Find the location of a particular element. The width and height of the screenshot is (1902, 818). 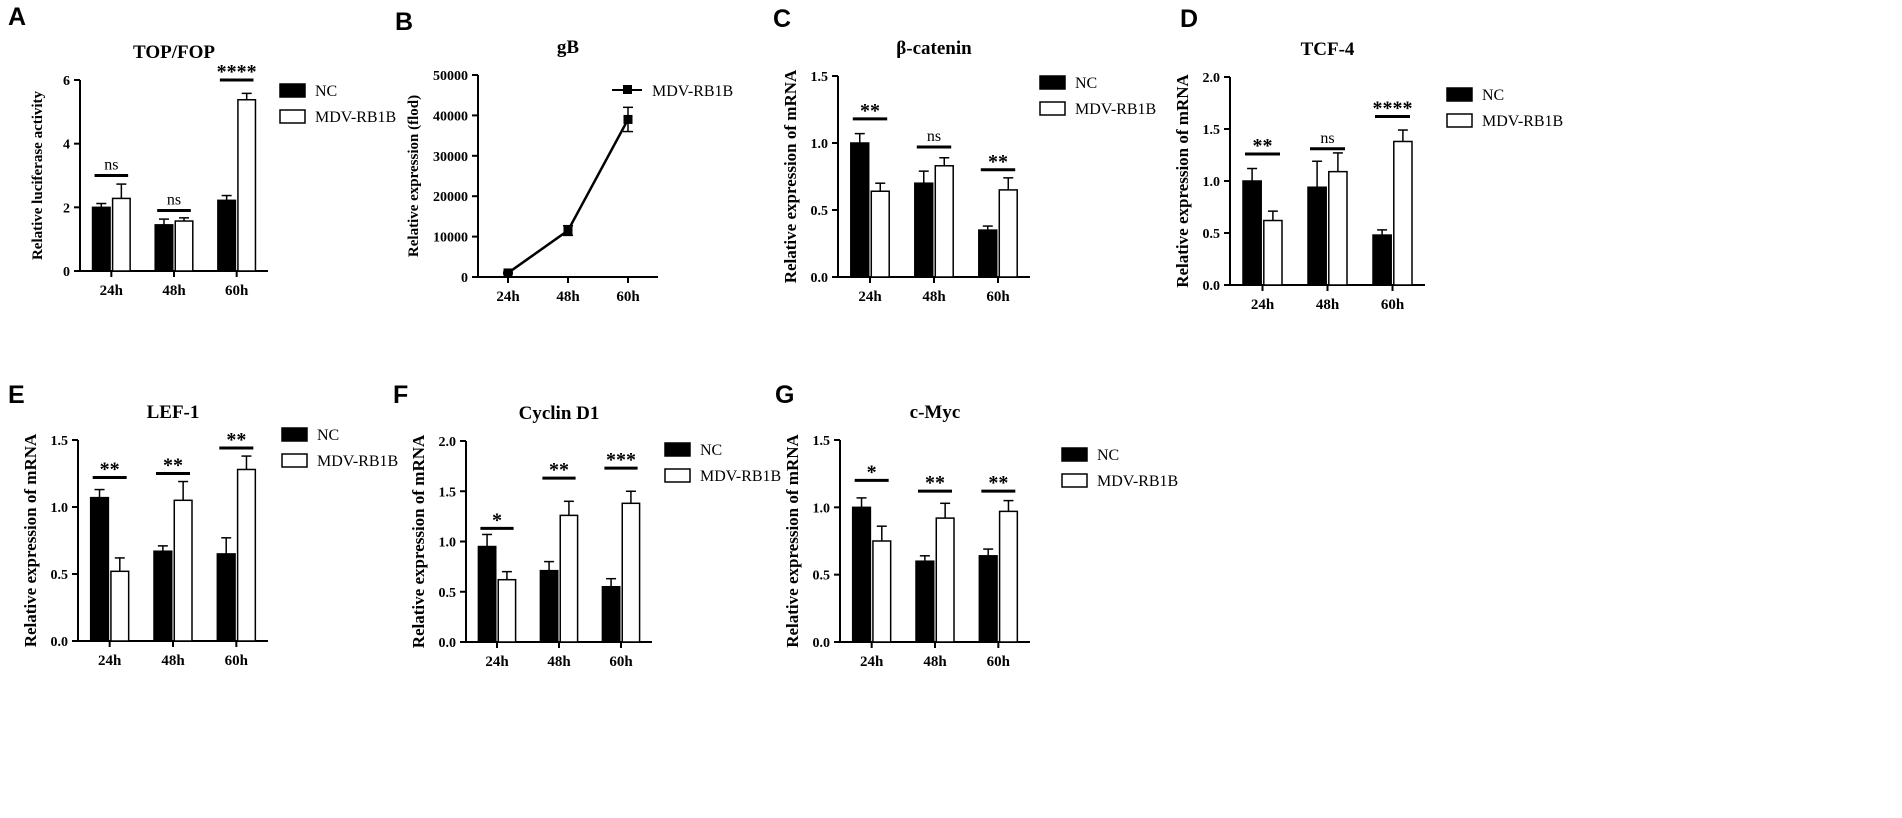

chart-title: LEF-1 is located at coordinates (173, 412).